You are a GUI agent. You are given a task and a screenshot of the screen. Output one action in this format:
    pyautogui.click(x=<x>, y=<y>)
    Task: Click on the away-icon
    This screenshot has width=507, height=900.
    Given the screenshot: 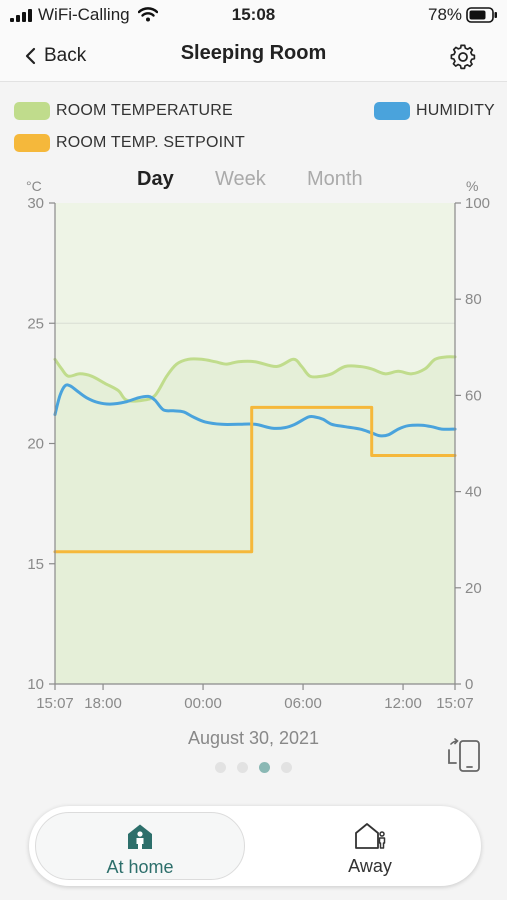 What is the action you would take?
    pyautogui.click(x=370, y=836)
    